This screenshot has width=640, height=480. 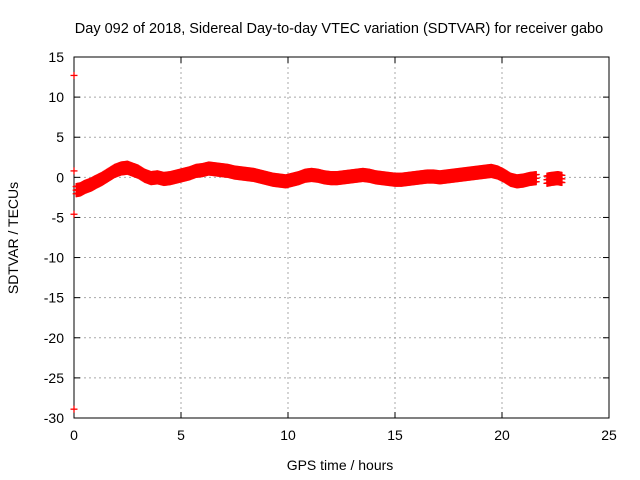 I want to click on y-tick-label: -10, so click(x=54, y=258).